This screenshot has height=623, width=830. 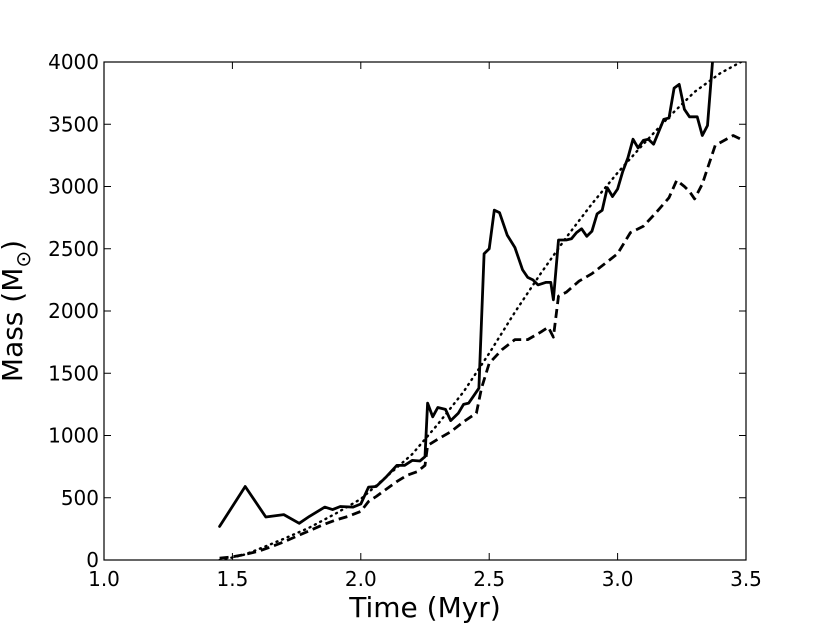 I want to click on svg-text: Mass (M⊙), so click(x=17, y=311).